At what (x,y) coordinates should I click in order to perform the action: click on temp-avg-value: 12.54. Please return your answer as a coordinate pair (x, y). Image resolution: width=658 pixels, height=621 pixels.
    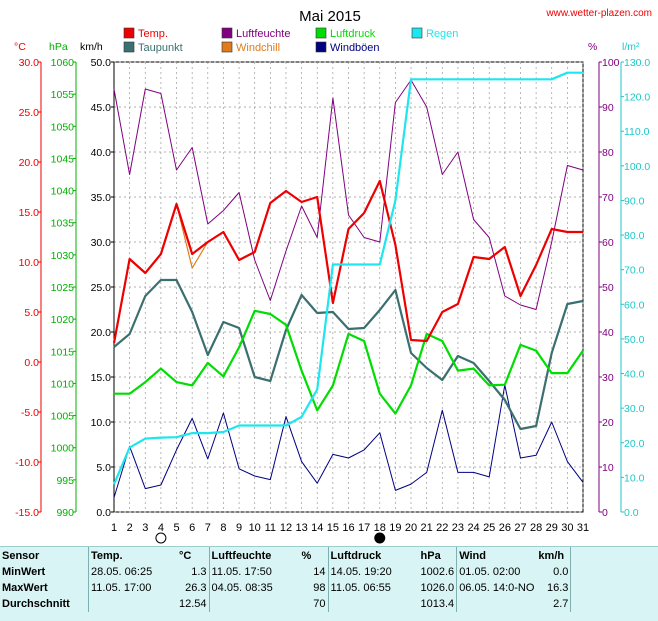
    Looking at the image, I should click on (193, 604).